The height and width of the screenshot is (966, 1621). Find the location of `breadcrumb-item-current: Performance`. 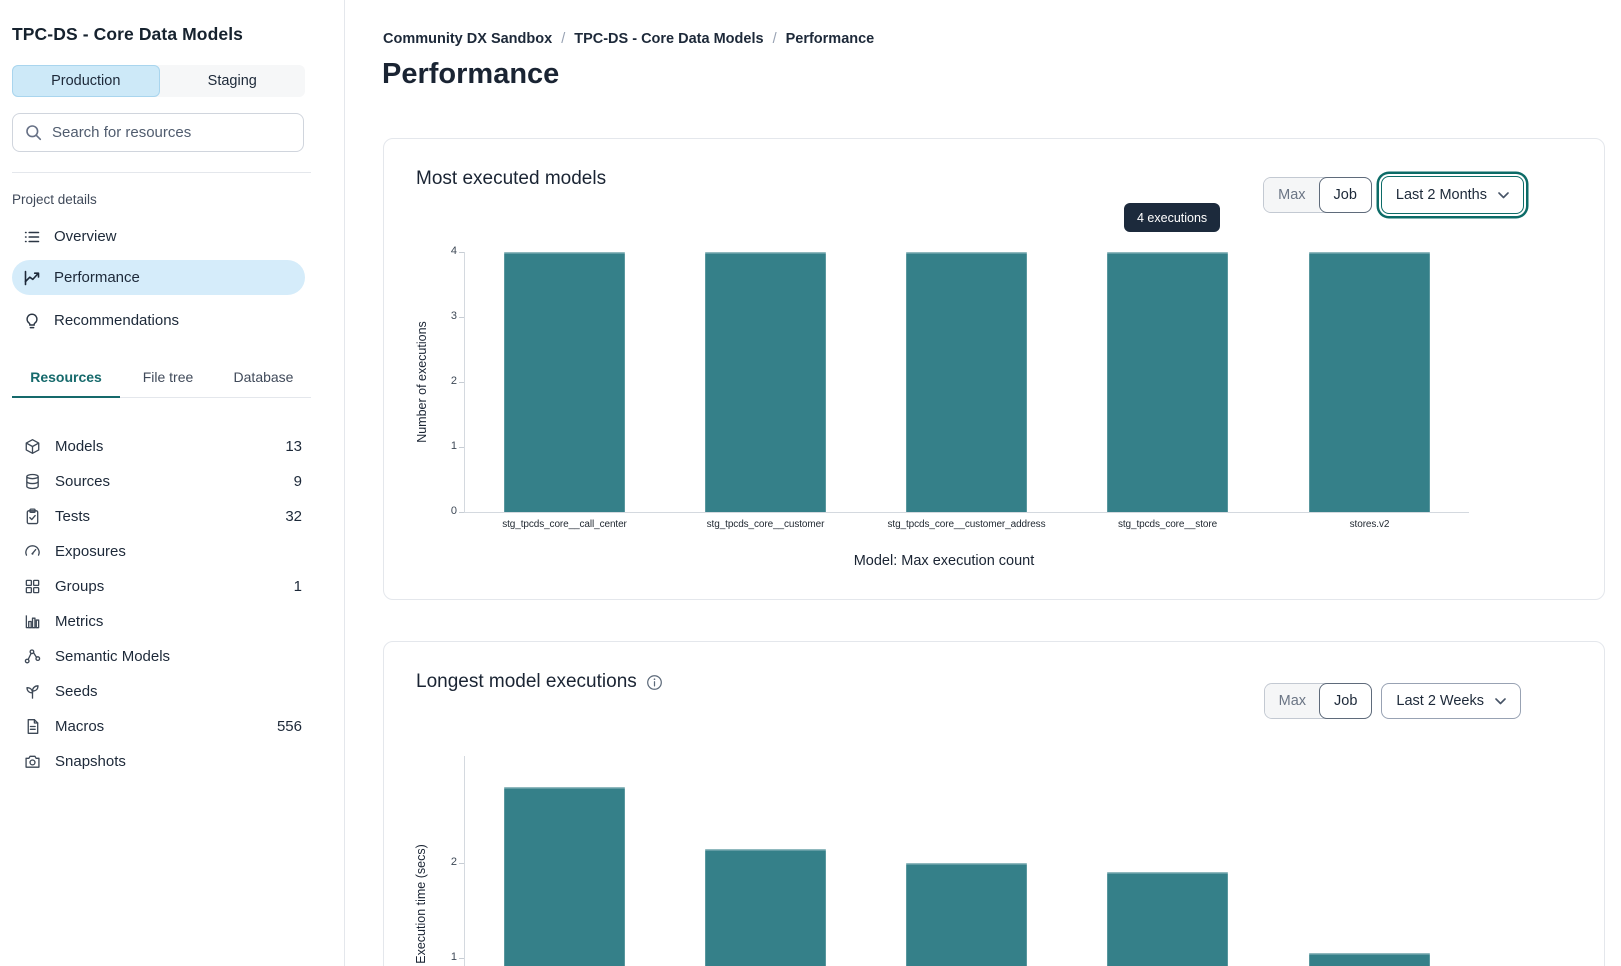

breadcrumb-item-current: Performance is located at coordinates (830, 39).